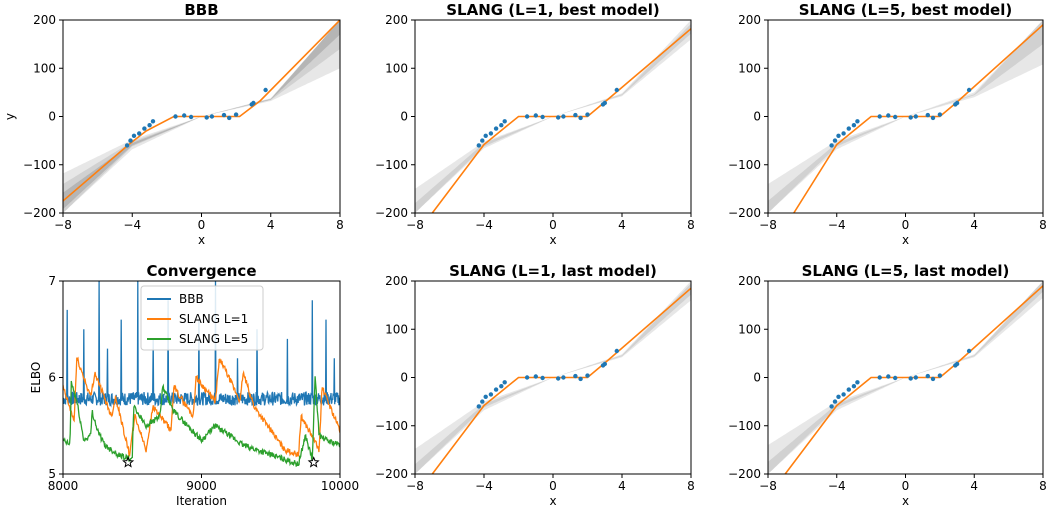 This screenshot has height=510, width=1047. I want to click on x-axis-label: Iteration, so click(201, 501).